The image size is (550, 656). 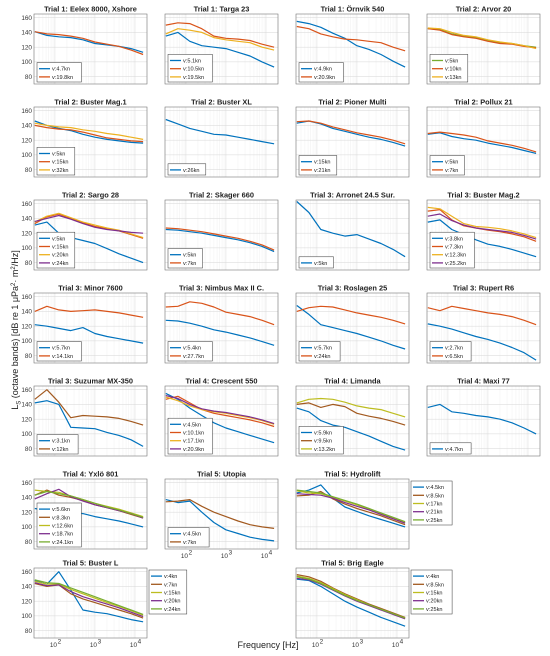 What do you see at coordinates (324, 78) in the screenshot?
I see `legend-label: v:20.9kn` at bounding box center [324, 78].